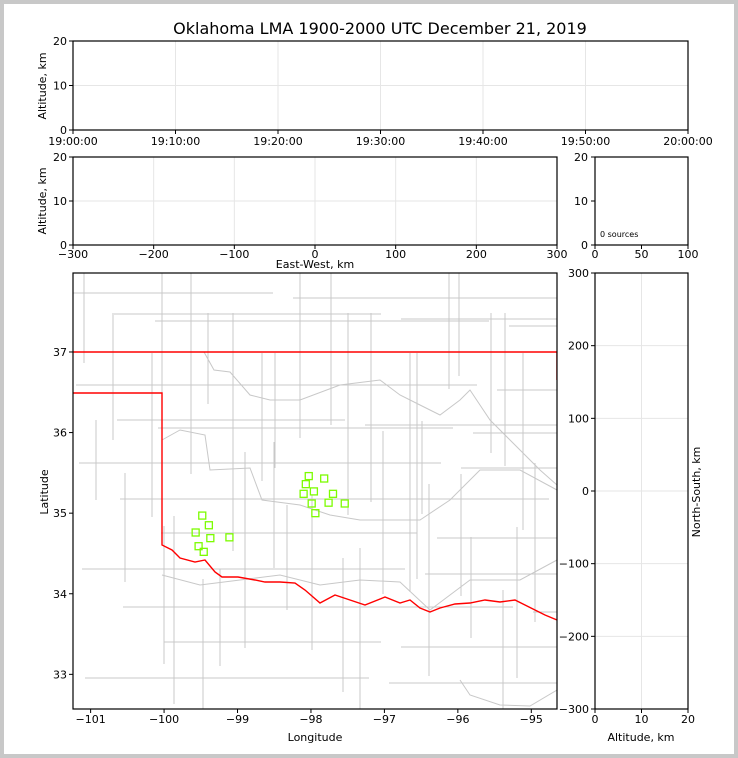  What do you see at coordinates (310, 719) in the screenshot?
I see `x-tick-label: −98` at bounding box center [310, 719].